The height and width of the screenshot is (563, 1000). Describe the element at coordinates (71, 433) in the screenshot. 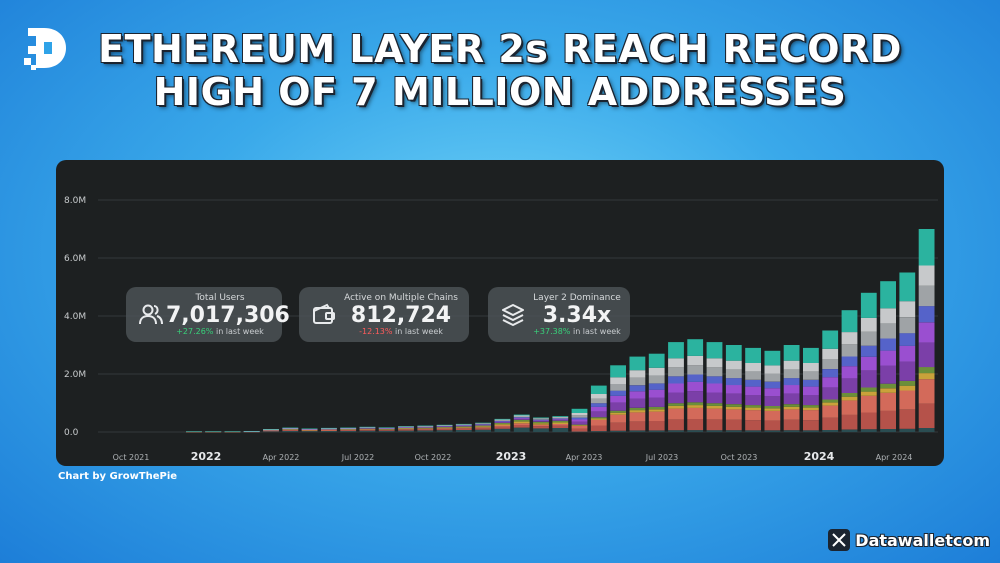

I see `y-tick-label: 0.0` at that location.